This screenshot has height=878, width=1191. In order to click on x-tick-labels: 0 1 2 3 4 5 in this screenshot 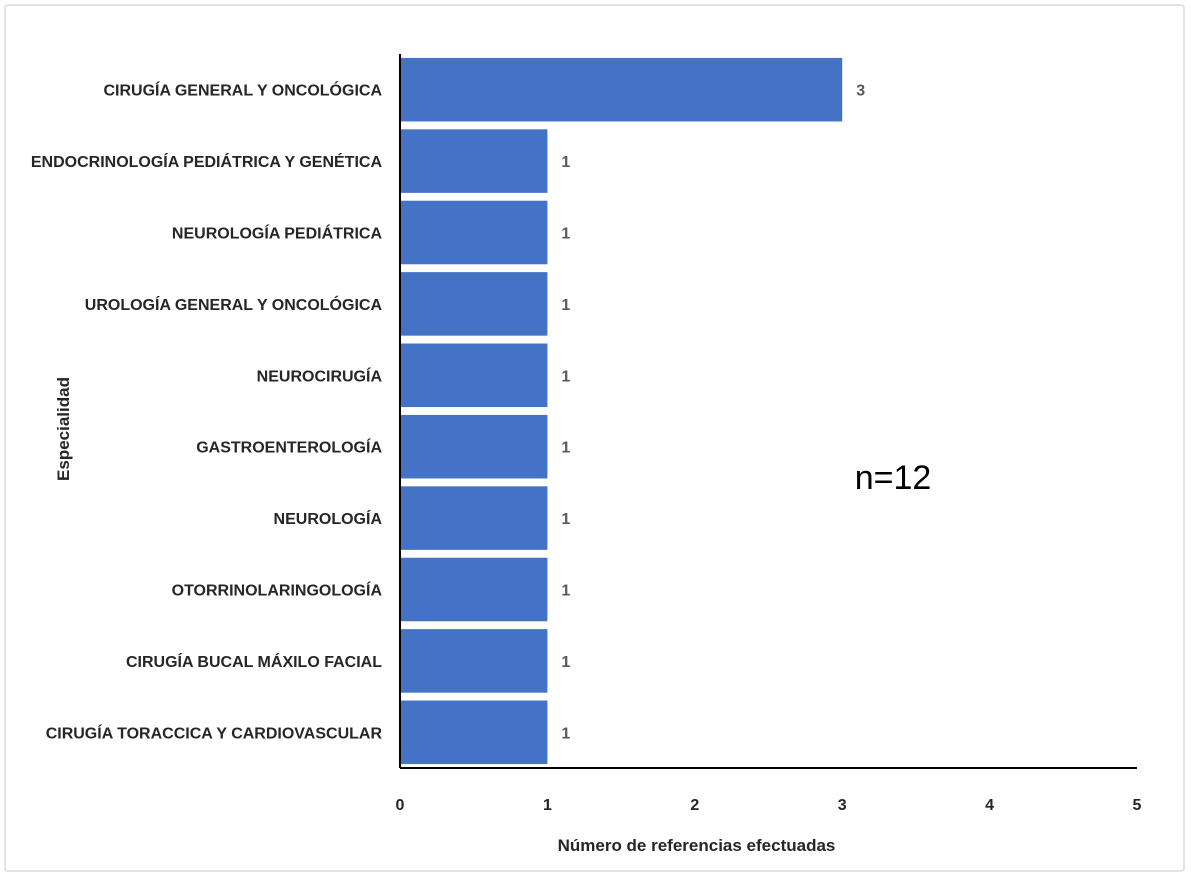, I will do `click(769, 805)`.